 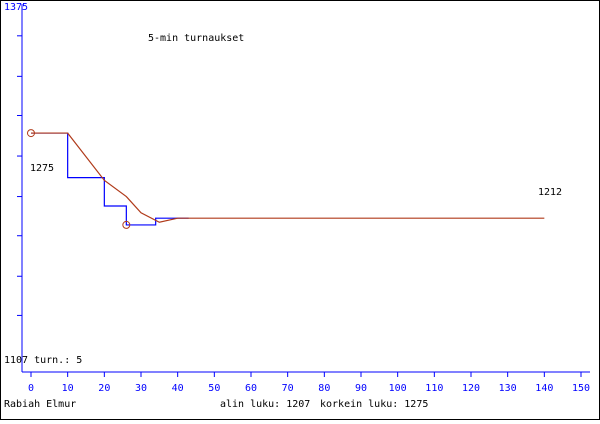 I want to click on x-tick-label: 120, so click(x=471, y=388).